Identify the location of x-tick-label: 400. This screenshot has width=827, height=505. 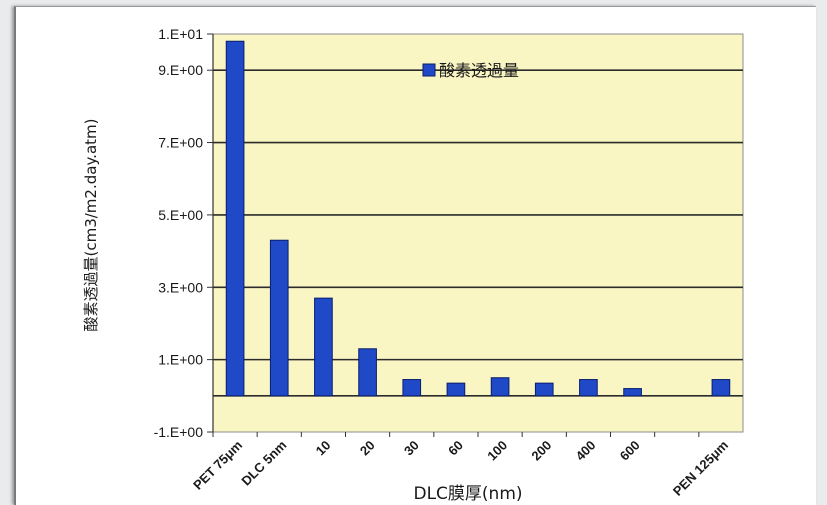
(586, 451).